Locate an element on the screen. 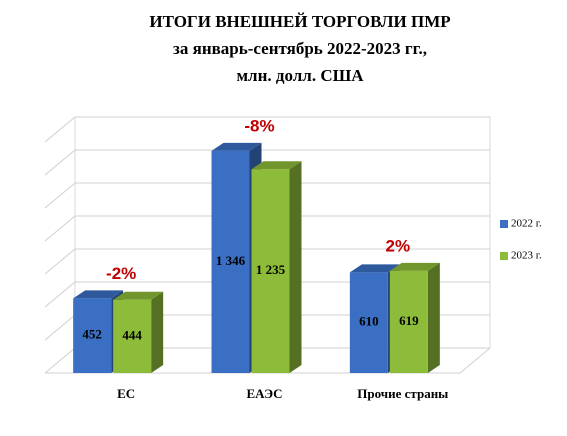 The height and width of the screenshot is (436, 567). value-label: 619 is located at coordinates (409, 320).